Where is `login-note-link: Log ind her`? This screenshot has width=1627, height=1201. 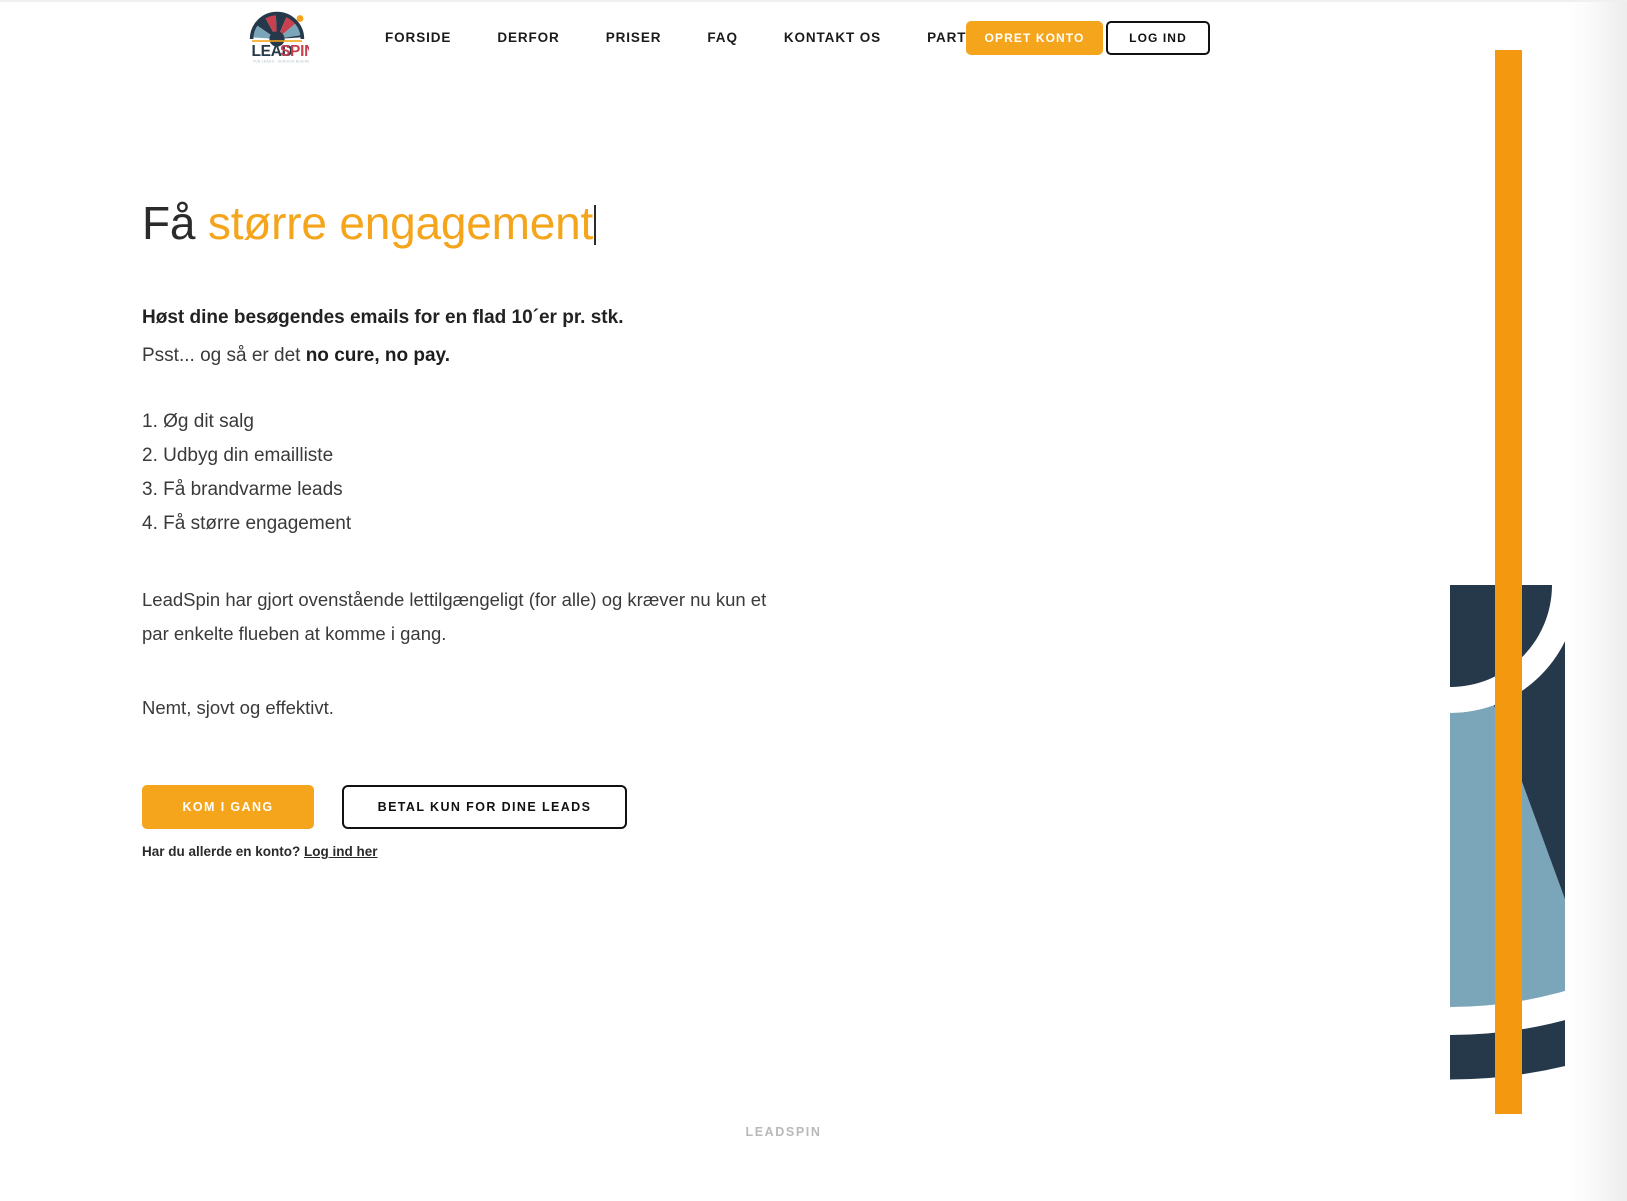
login-note-link: Log ind her is located at coordinates (341, 852).